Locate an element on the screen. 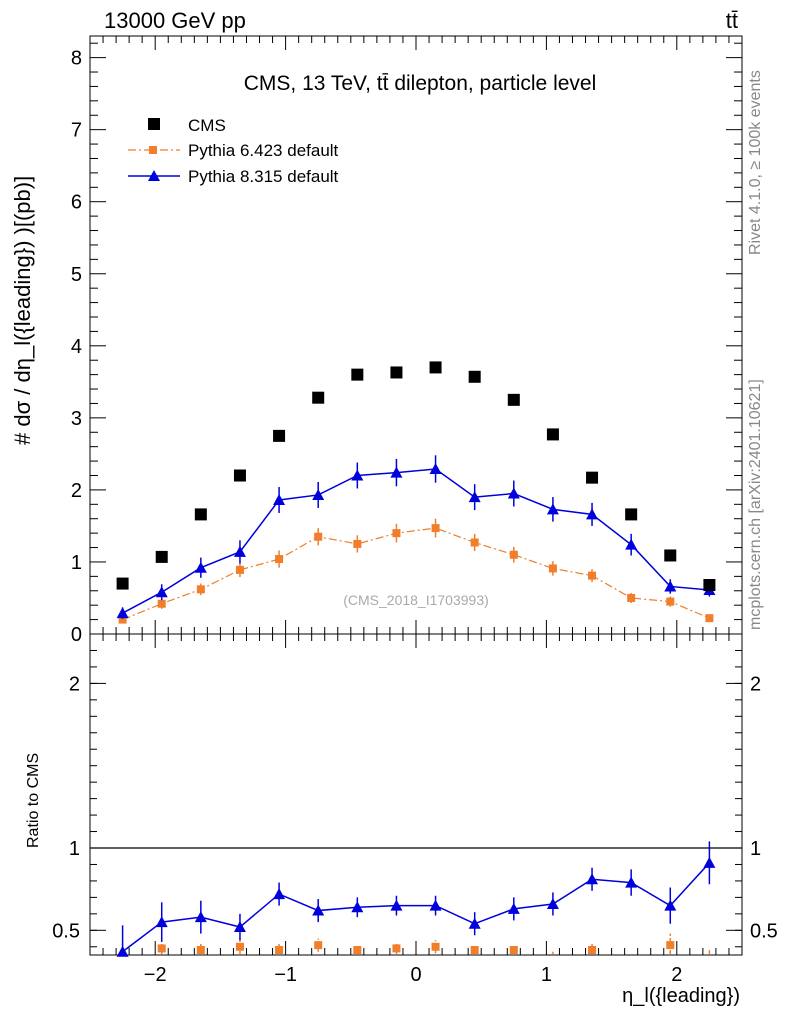 Image resolution: width=786 pixels, height=1024 pixels. mcplots-label: mcplots.cern.ch [arXiv:2401.10621] is located at coordinates (755, 504).